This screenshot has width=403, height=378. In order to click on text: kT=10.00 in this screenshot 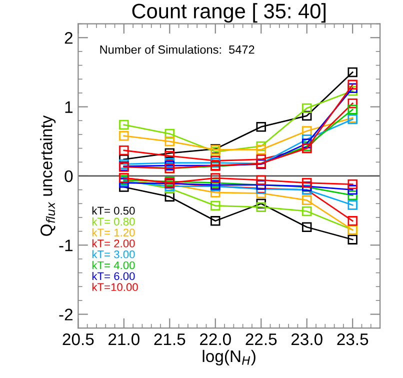, I will do `click(115, 287)`.